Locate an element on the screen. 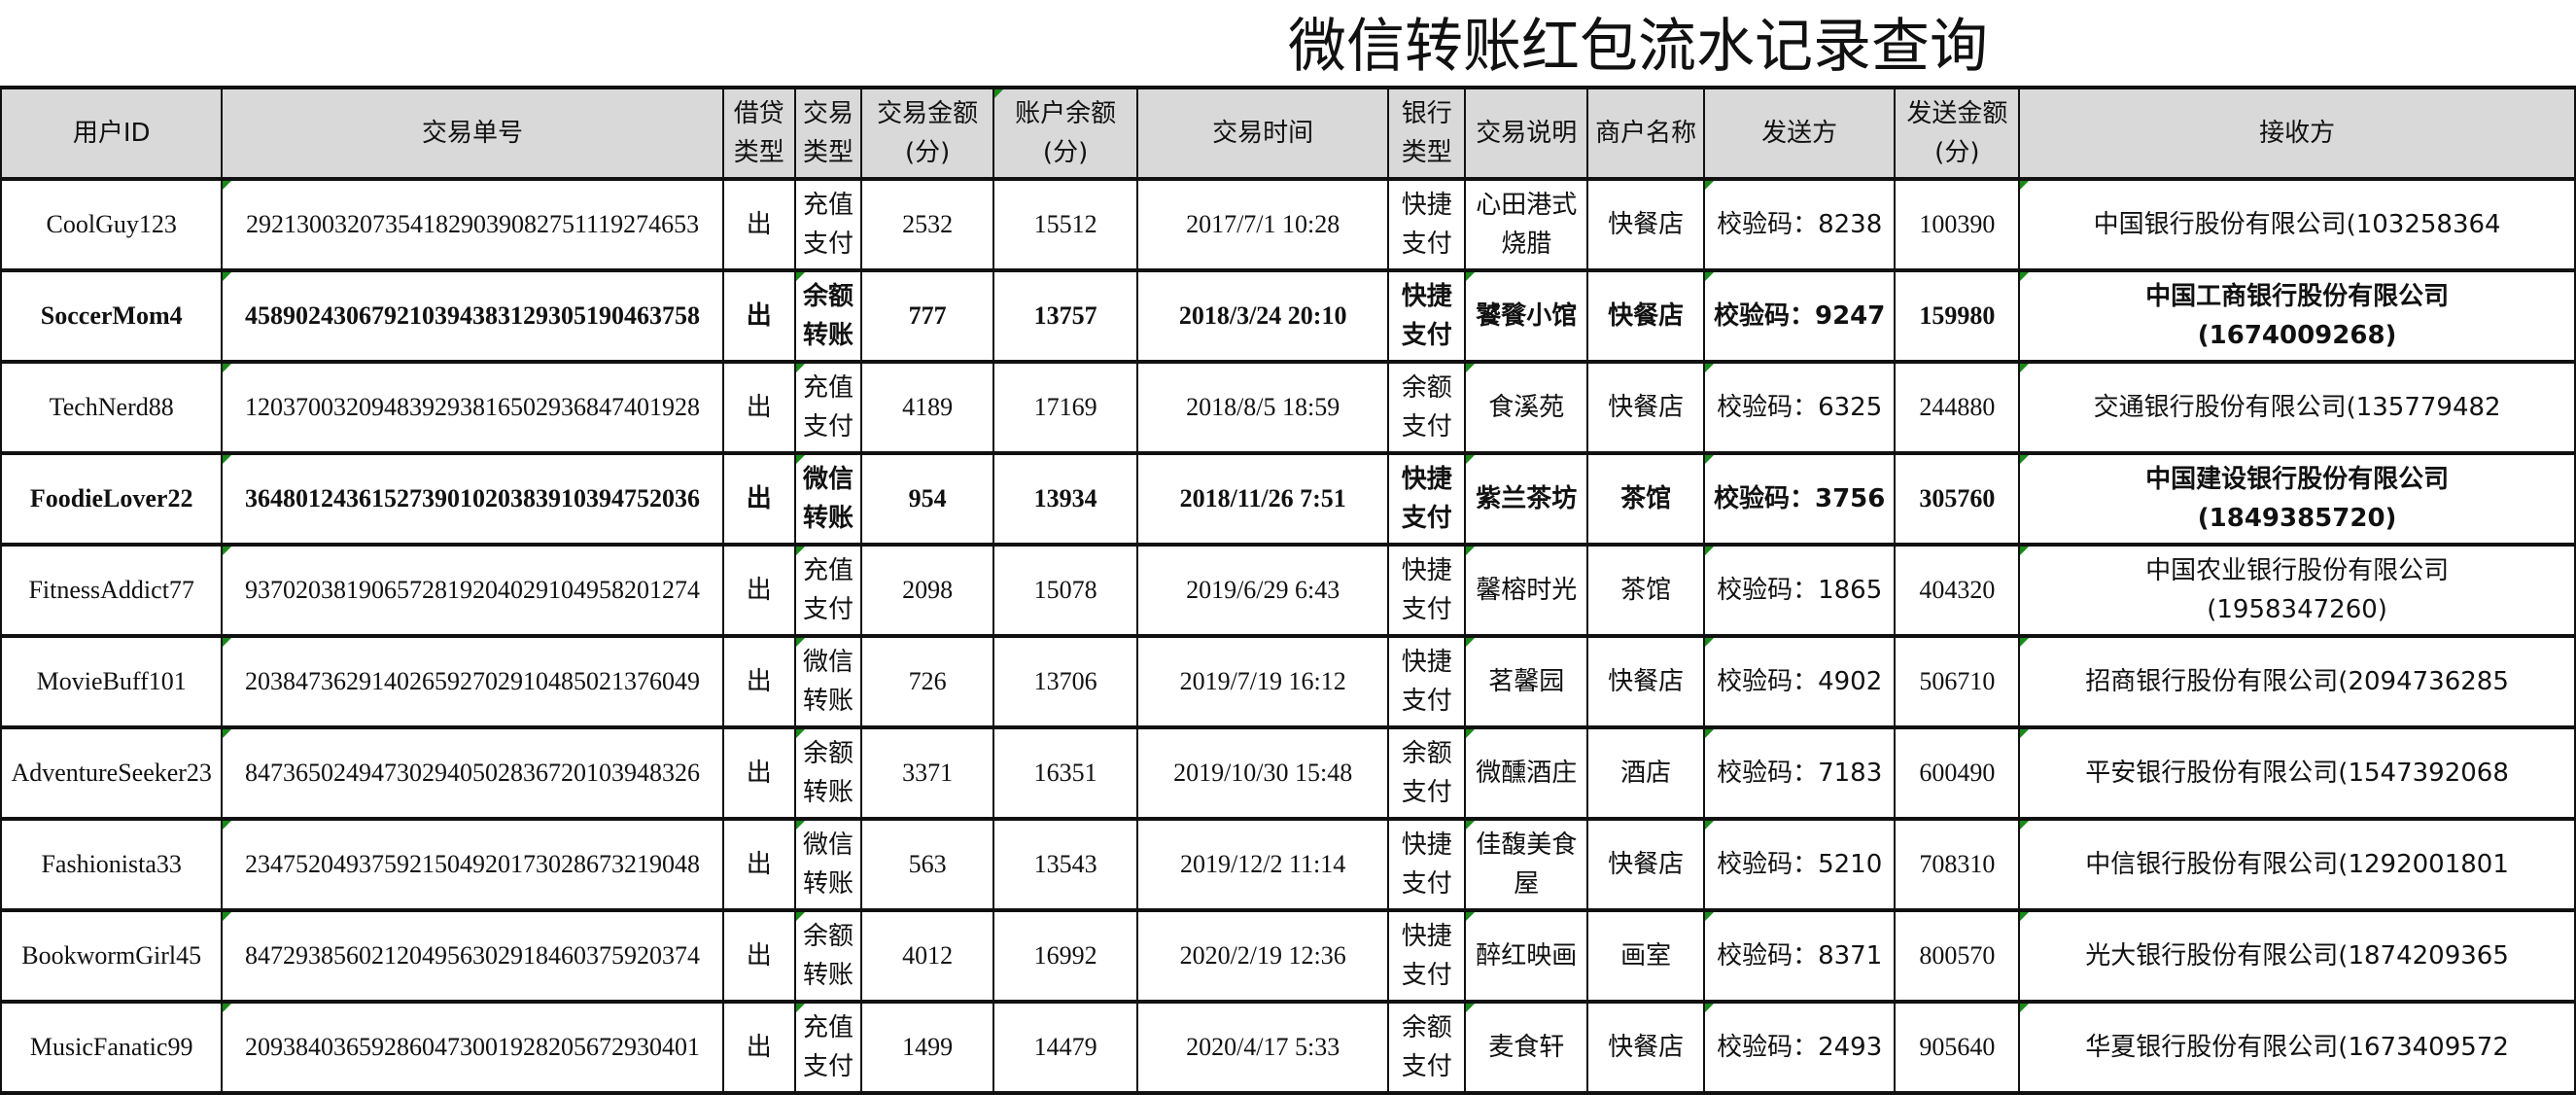 The width and height of the screenshot is (2576, 1095). cell-transaction-time: 2018/8/5 18:59 is located at coordinates (1263, 407).